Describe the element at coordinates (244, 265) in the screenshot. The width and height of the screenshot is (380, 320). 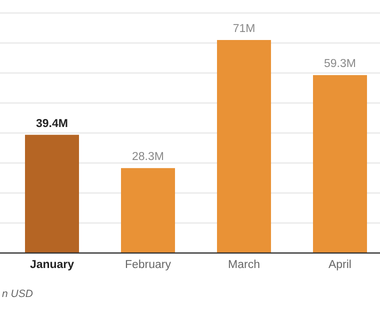
I see `x-tick-label: March` at that location.